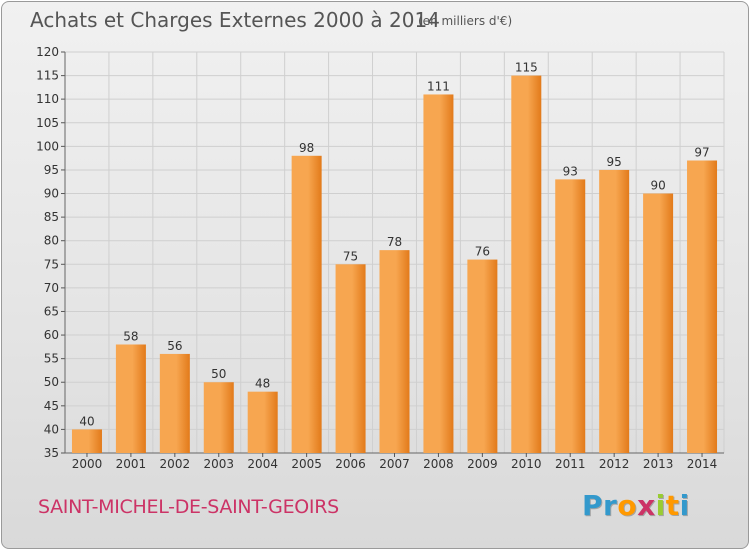 The width and height of the screenshot is (750, 550). What do you see at coordinates (614, 162) in the screenshot?
I see `data-label: 95` at bounding box center [614, 162].